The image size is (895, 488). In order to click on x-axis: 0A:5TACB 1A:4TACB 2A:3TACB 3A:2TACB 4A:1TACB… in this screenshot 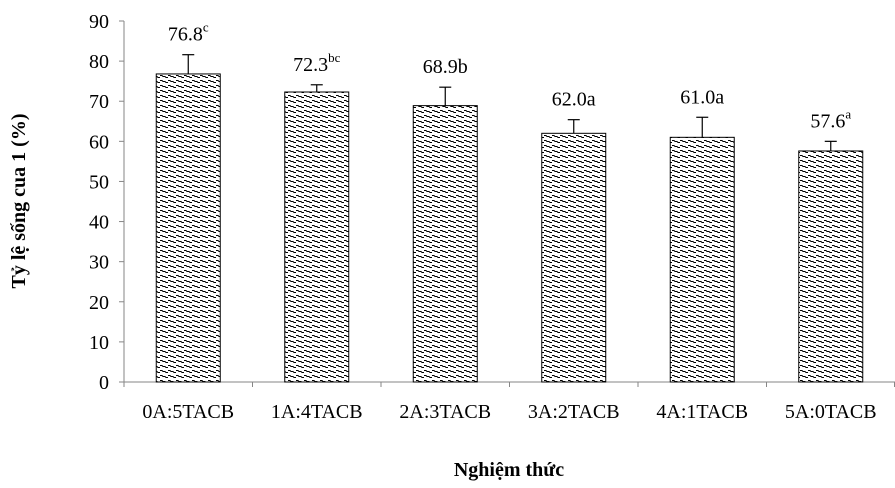, I will do `click(509, 402)`.